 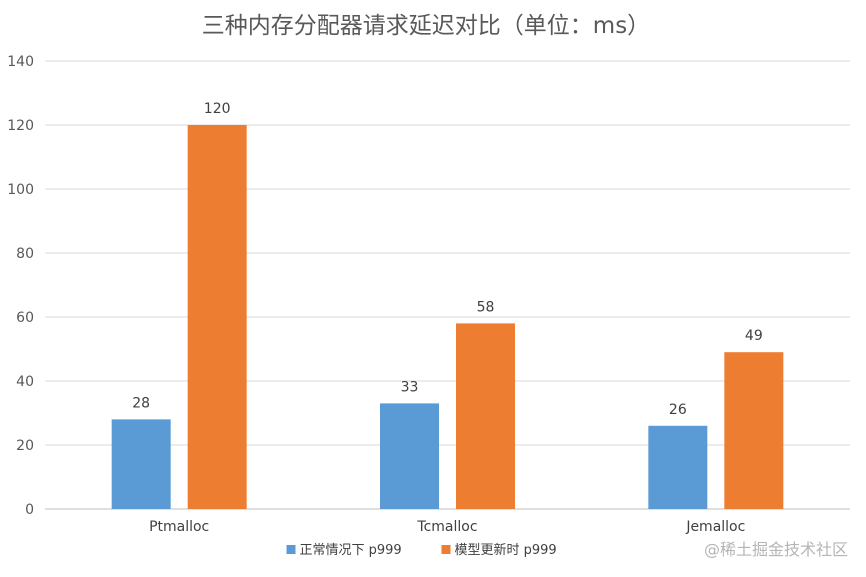 I want to click on data-label: 120, so click(x=217, y=109).